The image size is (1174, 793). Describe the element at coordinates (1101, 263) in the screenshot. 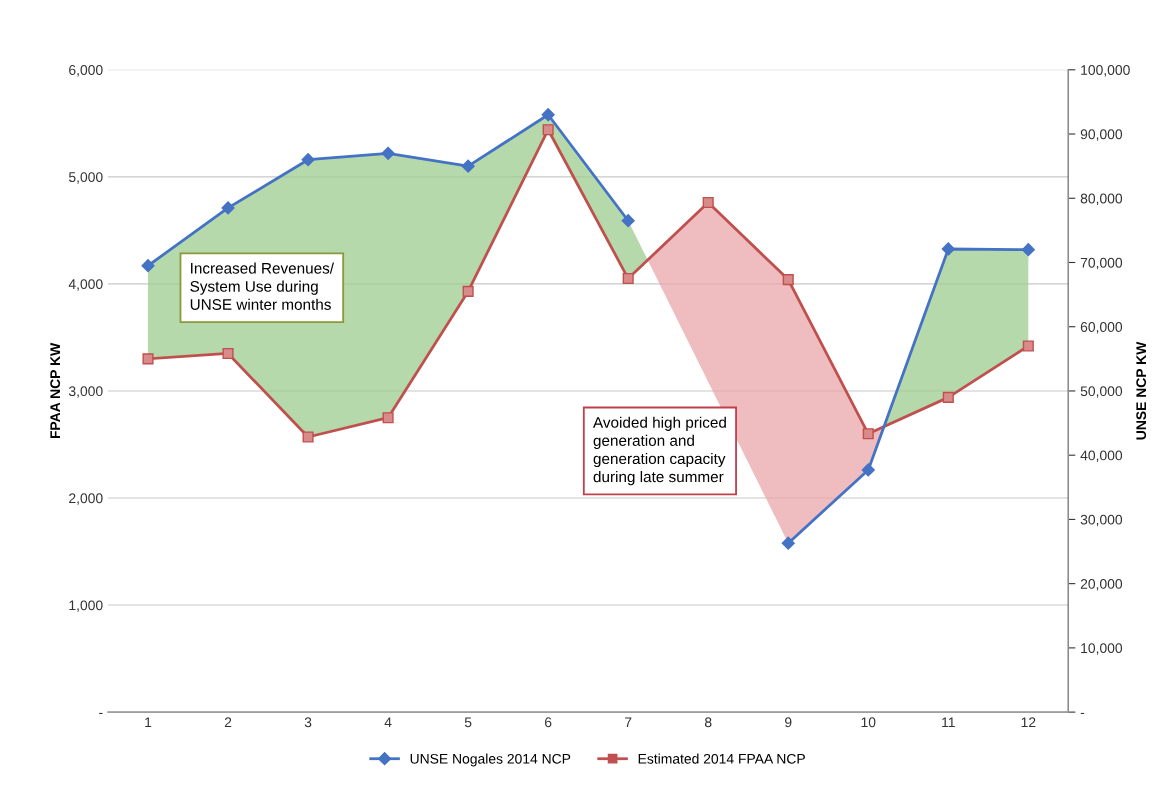

I see `y2-tick-label: 70,000` at that location.